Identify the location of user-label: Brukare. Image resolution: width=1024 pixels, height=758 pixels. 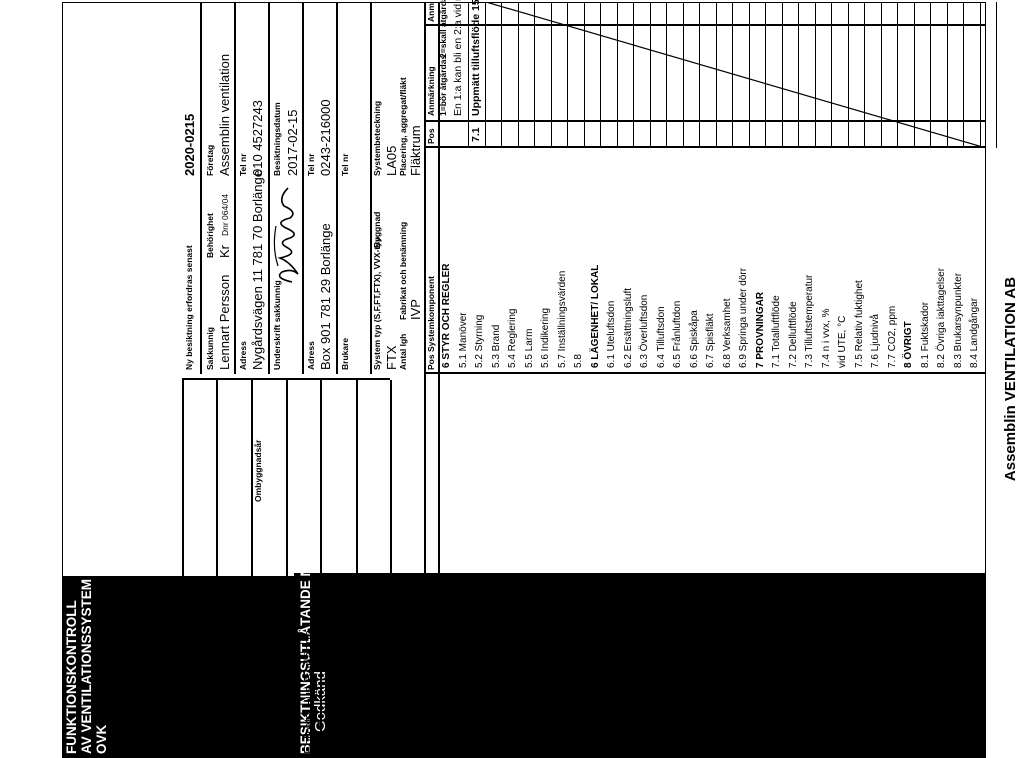
(345, 353).